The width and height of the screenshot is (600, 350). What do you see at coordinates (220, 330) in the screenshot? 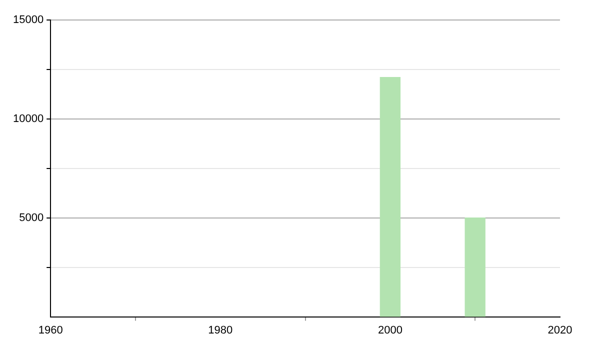
I see `x-tick-label: 1980` at bounding box center [220, 330].